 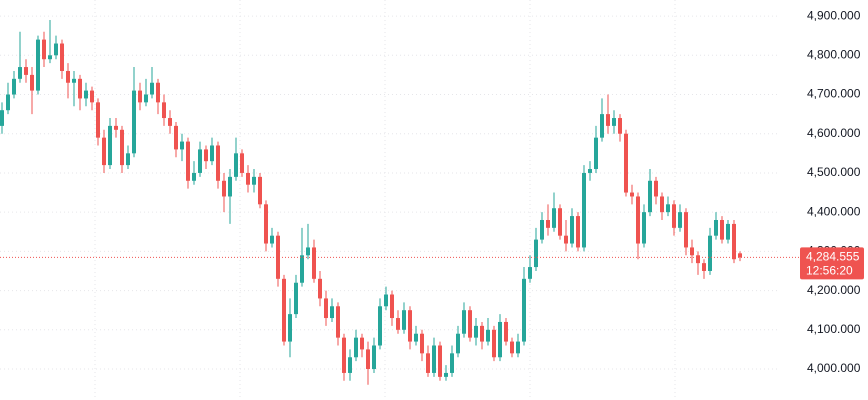 I want to click on y-tick-label: 4,100.000, so click(x=834, y=329).